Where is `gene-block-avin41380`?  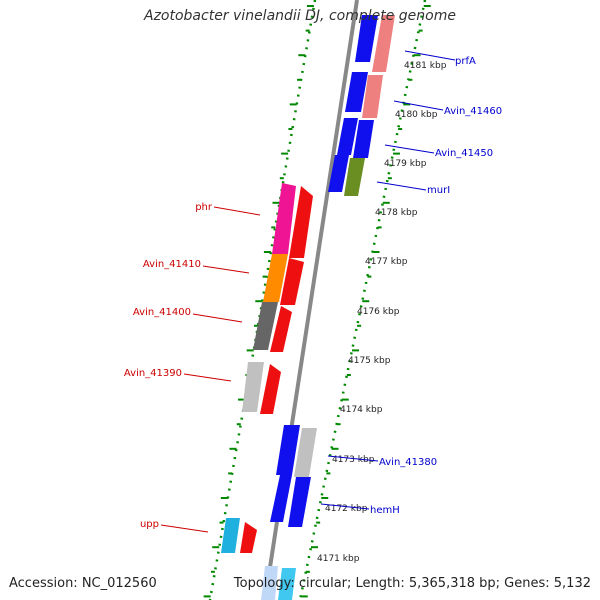 gene-block-avin41380 is located at coordinates (288, 450).